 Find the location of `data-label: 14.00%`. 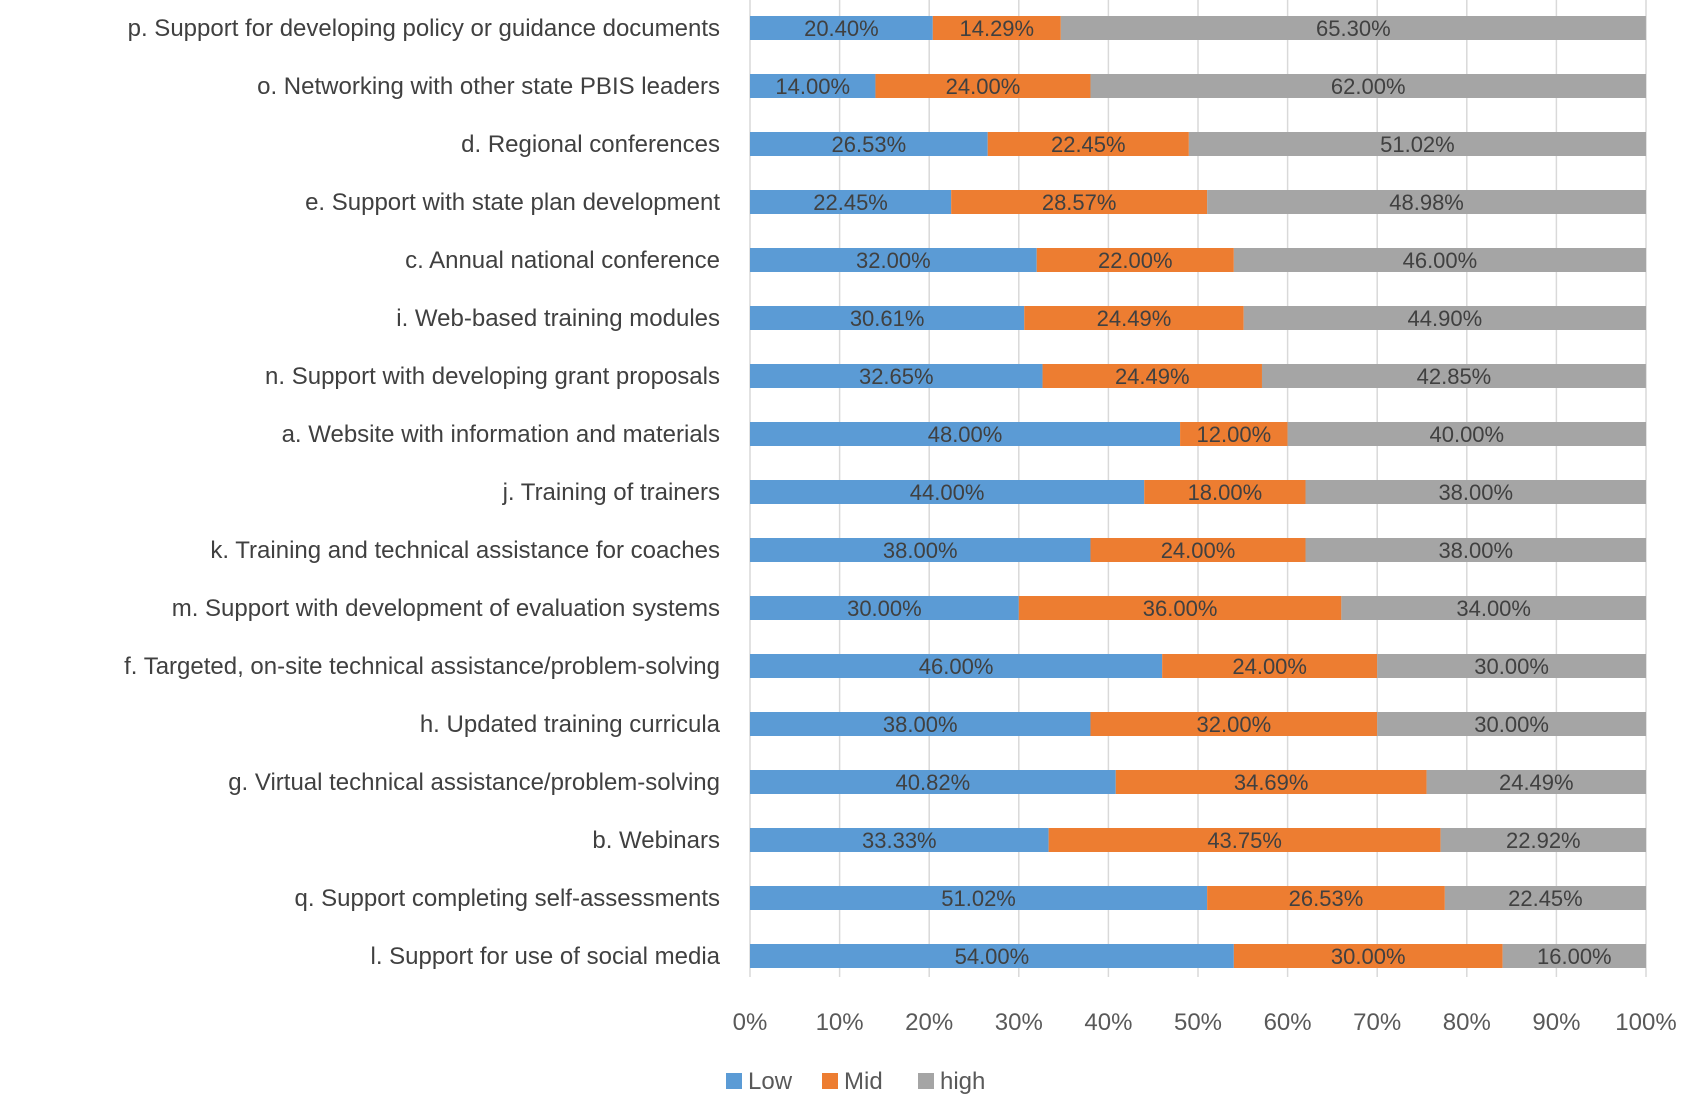

data-label: 14.00% is located at coordinates (812, 86).